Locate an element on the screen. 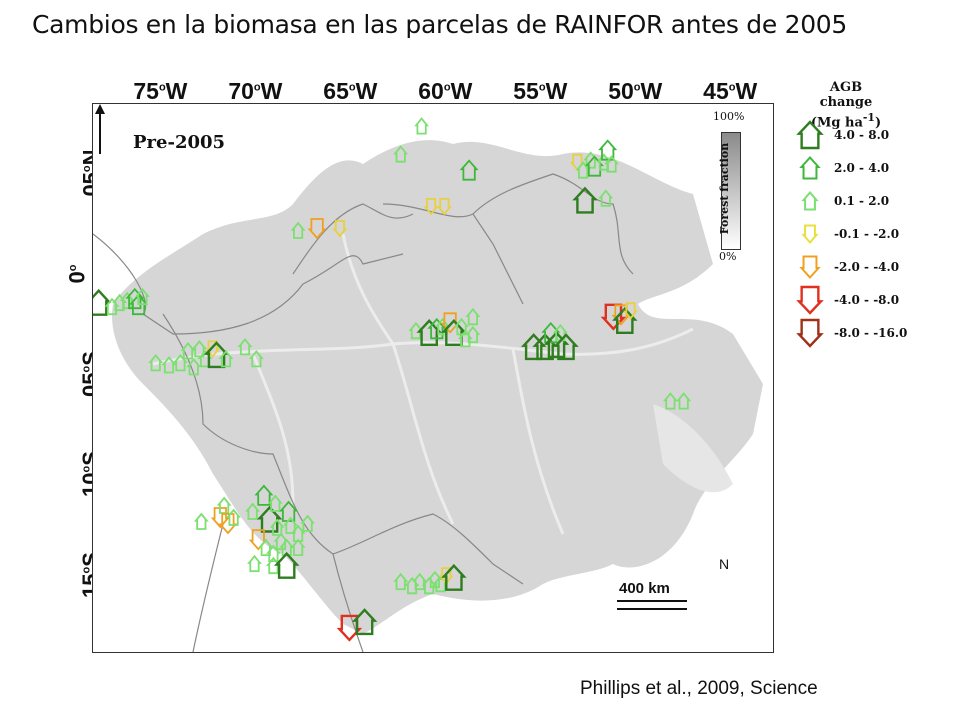  citation: Phillips et al., 2009, Science is located at coordinates (699, 688).